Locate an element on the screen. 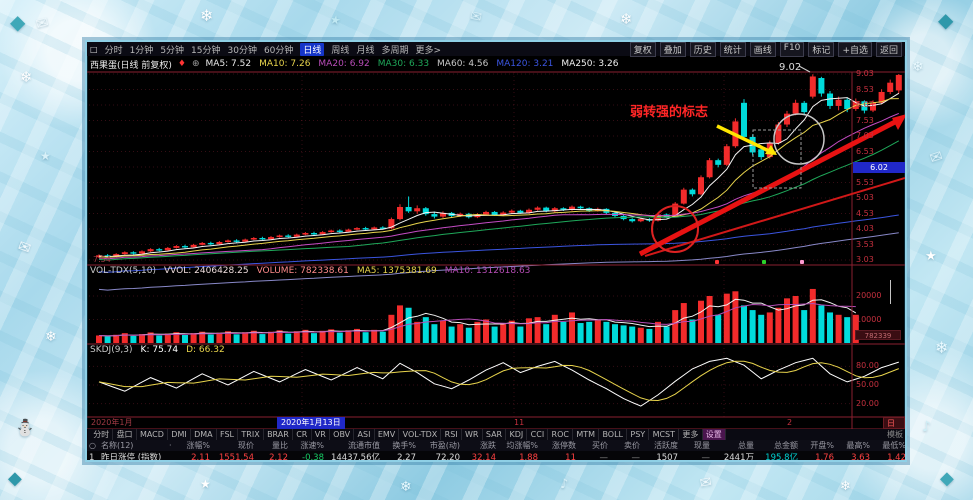 Image resolution: width=973 pixels, height=500 pixels. table-cell: 1551.54 is located at coordinates (236, 456).